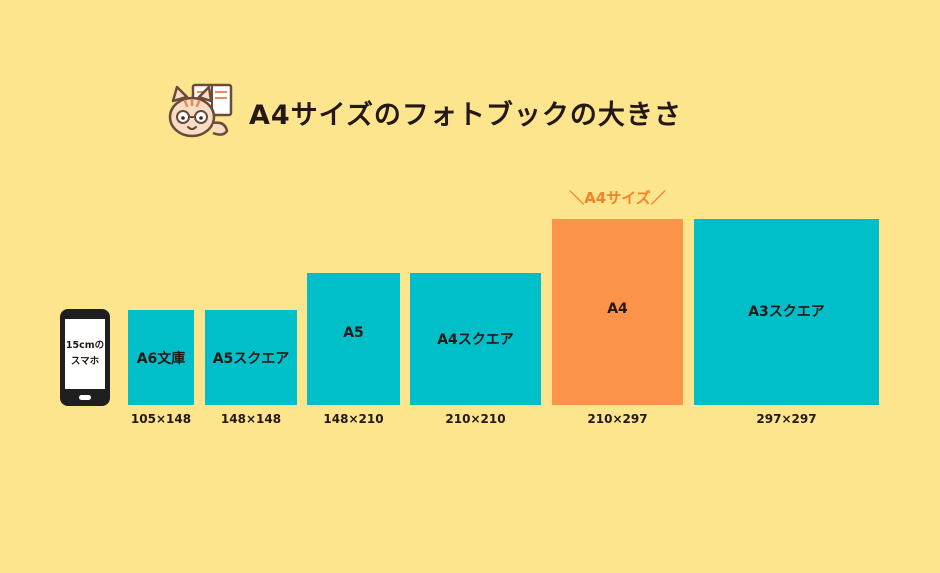  I want to click on size-block-a4-square: A4スクエア, so click(475, 339).